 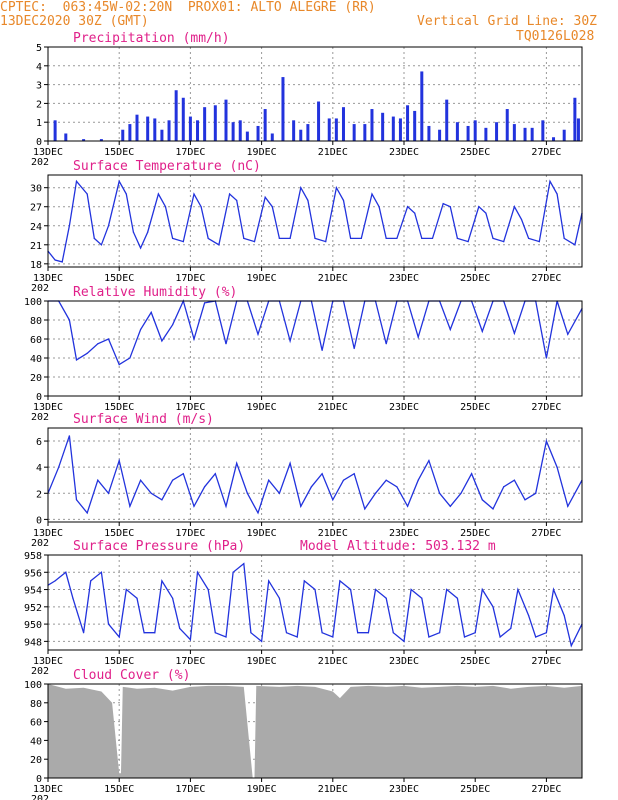 I want to click on x-tick-label: 17DEC, so click(x=190, y=789).